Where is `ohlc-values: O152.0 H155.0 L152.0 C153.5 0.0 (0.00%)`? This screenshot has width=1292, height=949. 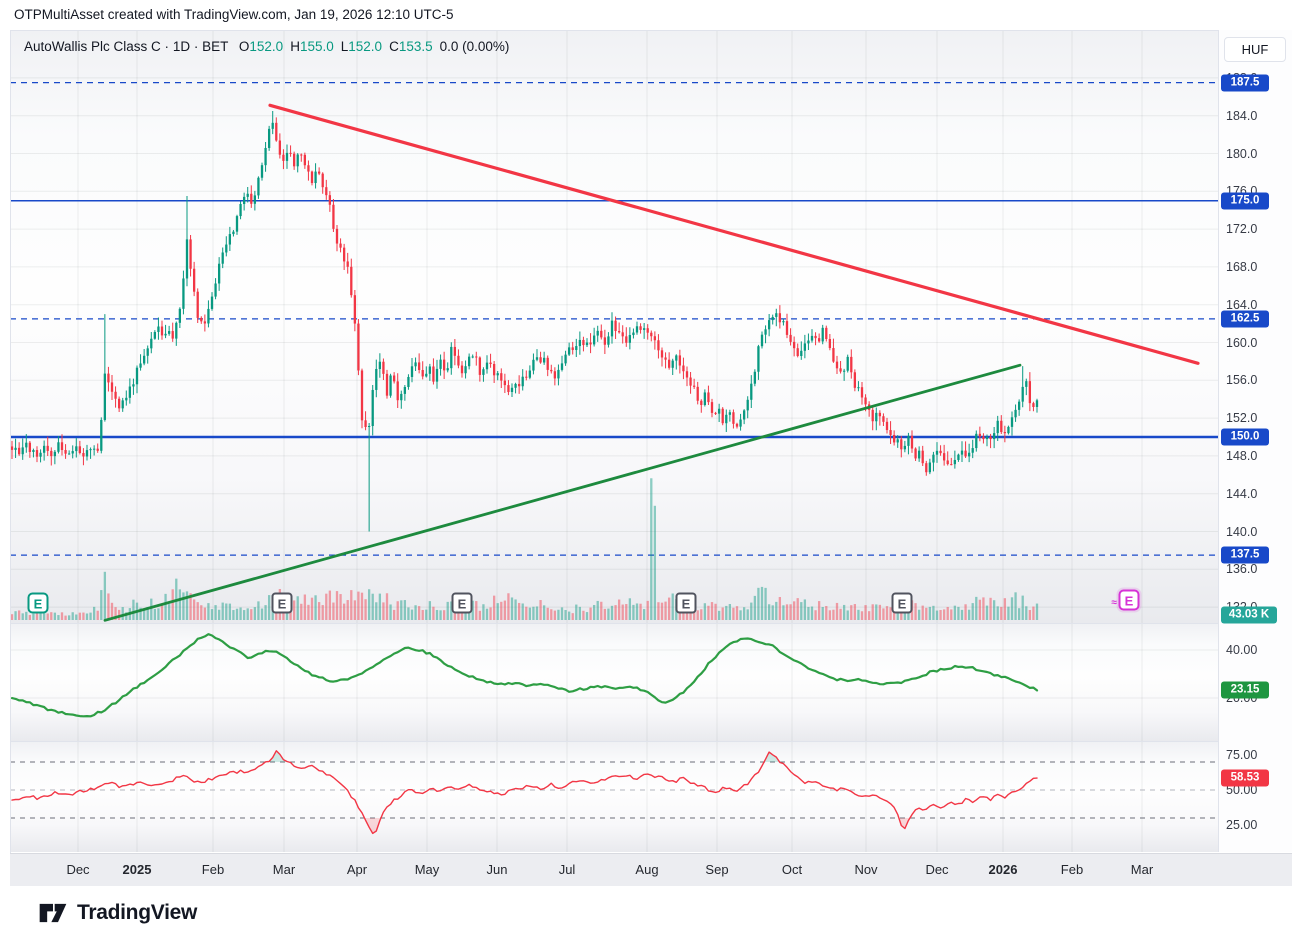 ohlc-values: O152.0 H155.0 L152.0 C153.5 0.0 (0.00%) is located at coordinates (371, 46).